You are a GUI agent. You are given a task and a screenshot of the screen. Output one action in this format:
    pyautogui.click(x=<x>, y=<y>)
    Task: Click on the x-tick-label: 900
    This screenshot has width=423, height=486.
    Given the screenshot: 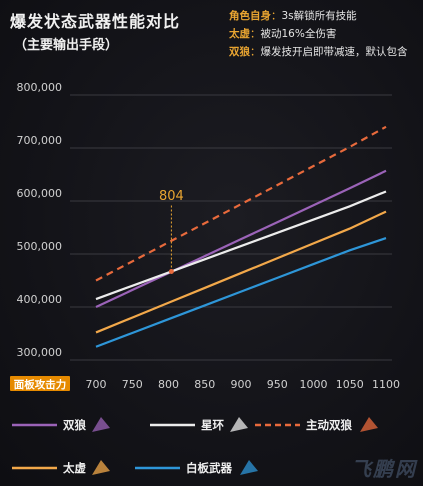 What is the action you would take?
    pyautogui.click(x=241, y=384)
    